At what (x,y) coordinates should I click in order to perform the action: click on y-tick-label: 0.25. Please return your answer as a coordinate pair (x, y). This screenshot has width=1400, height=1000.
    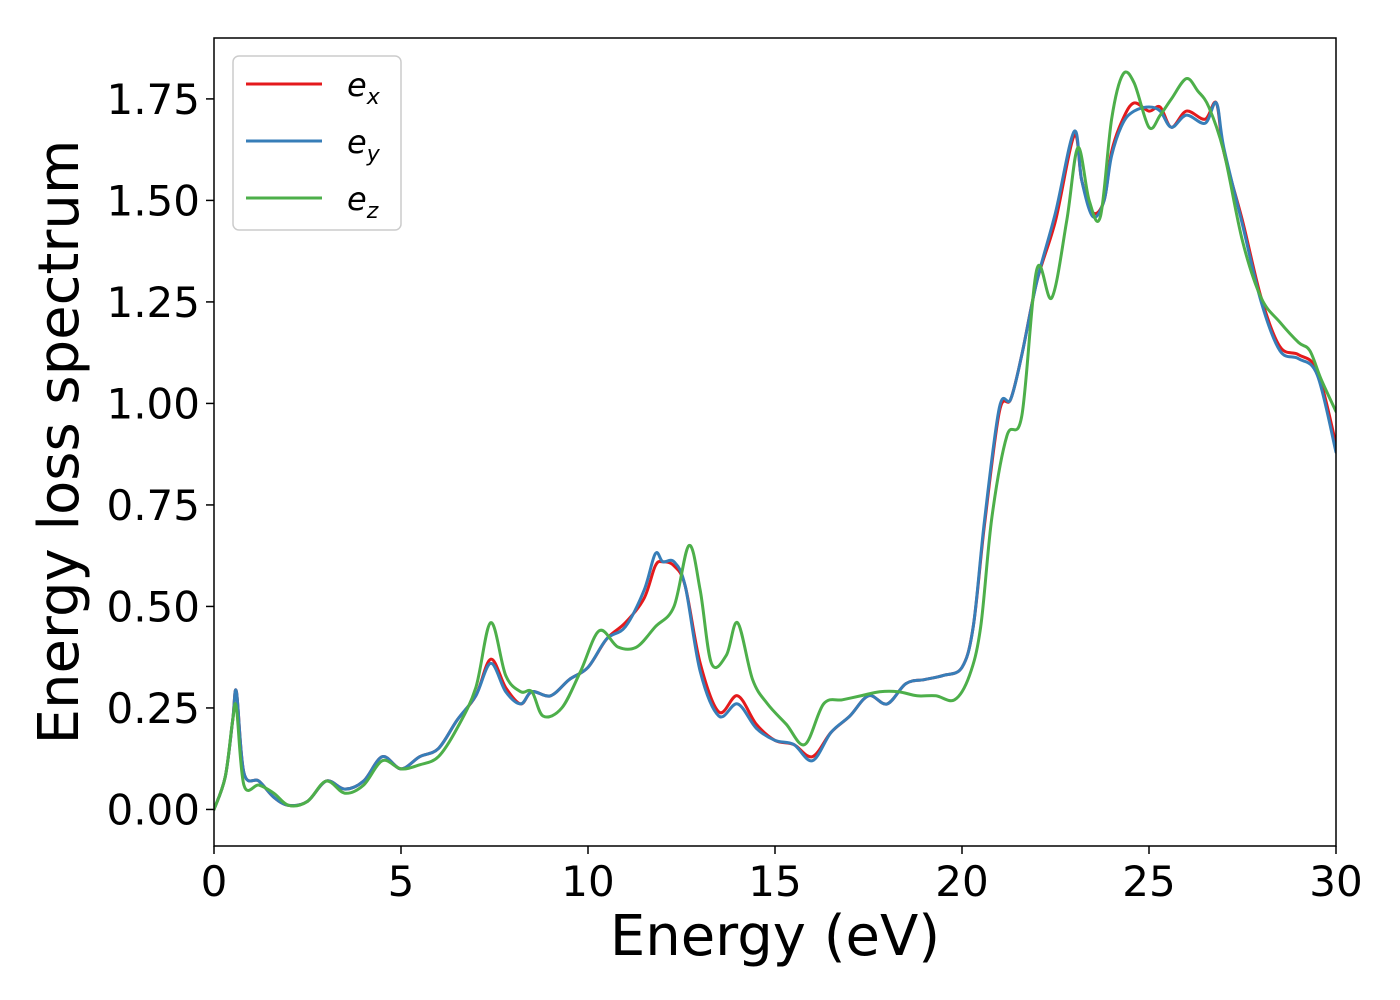
    Looking at the image, I should click on (153, 708).